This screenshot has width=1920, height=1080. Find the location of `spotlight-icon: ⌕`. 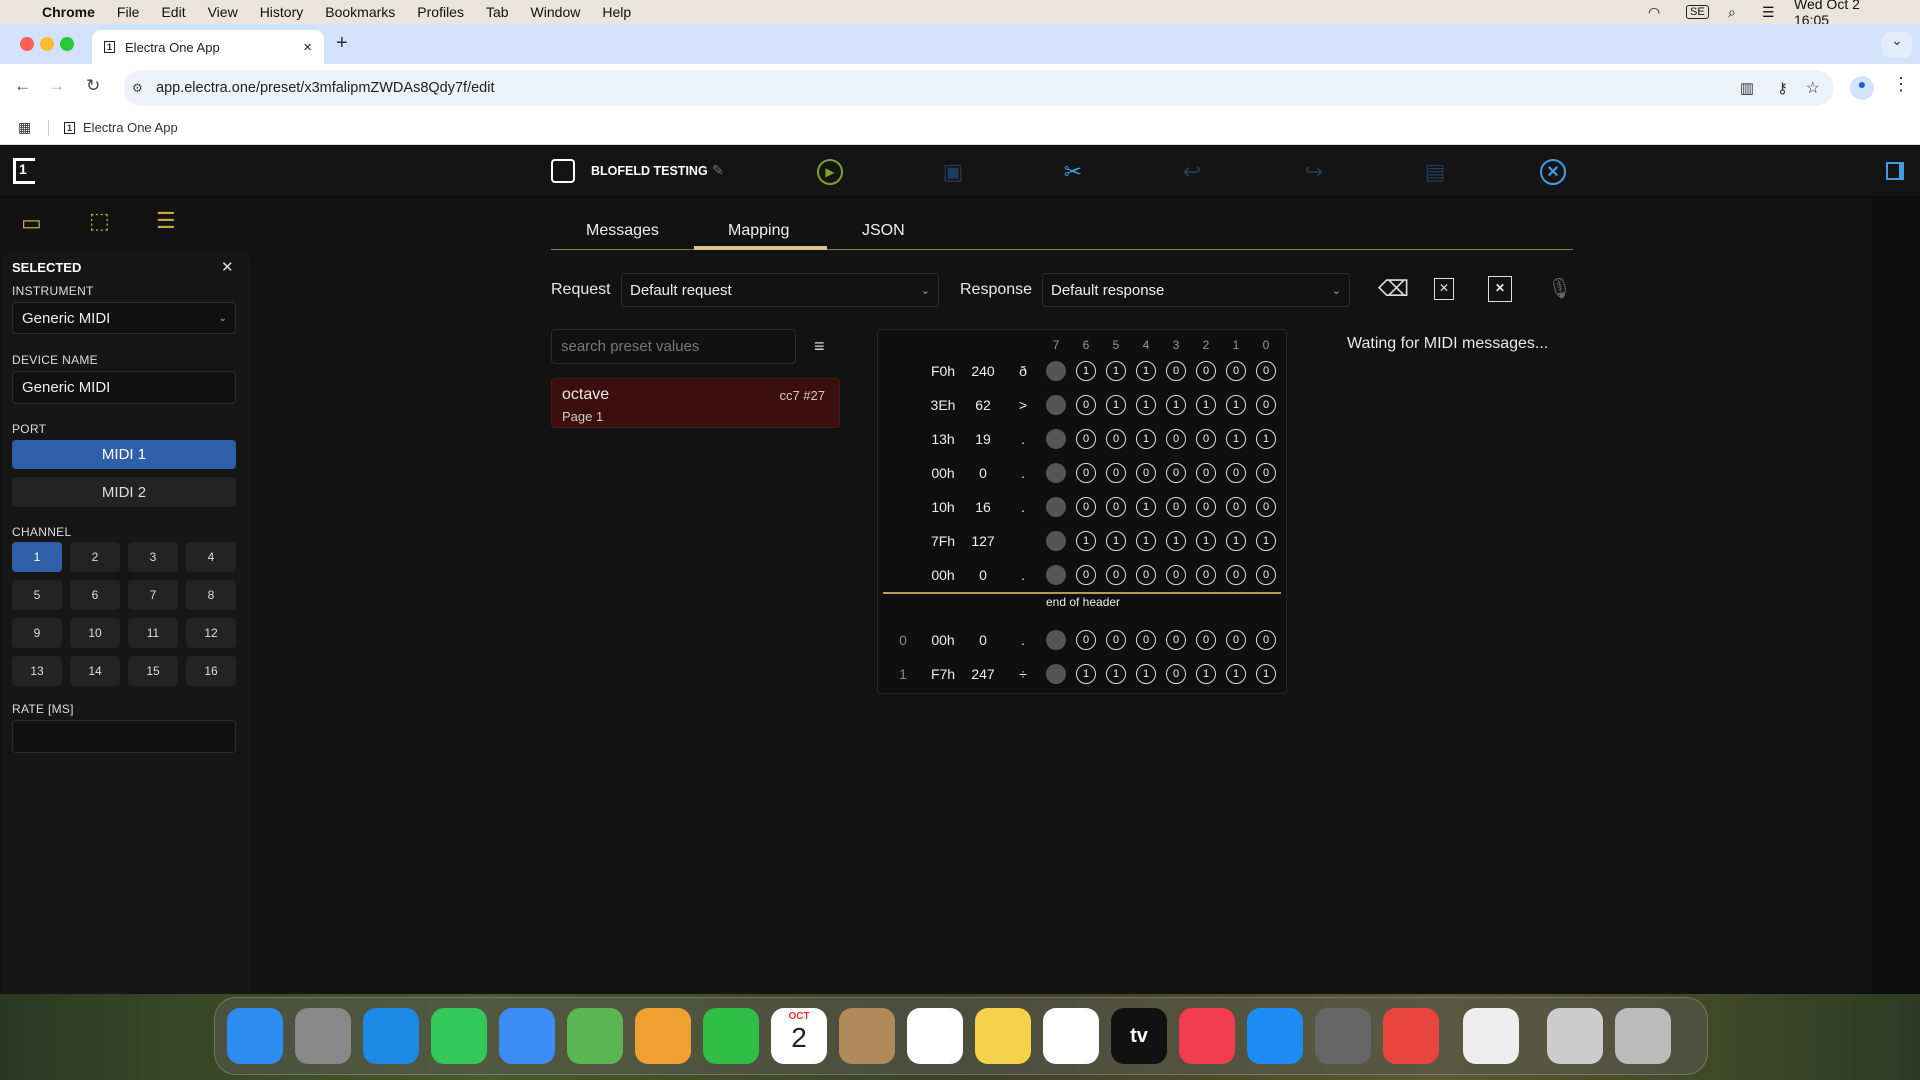

spotlight-icon: ⌕ is located at coordinates (1732, 11).